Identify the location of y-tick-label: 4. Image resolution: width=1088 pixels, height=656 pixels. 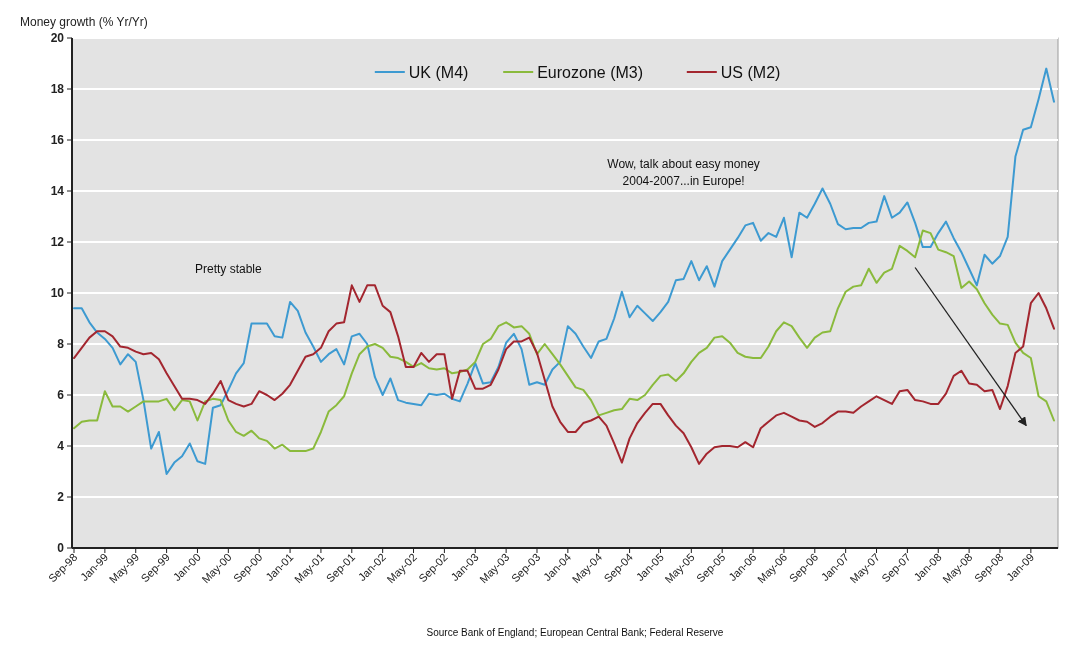
(61, 446).